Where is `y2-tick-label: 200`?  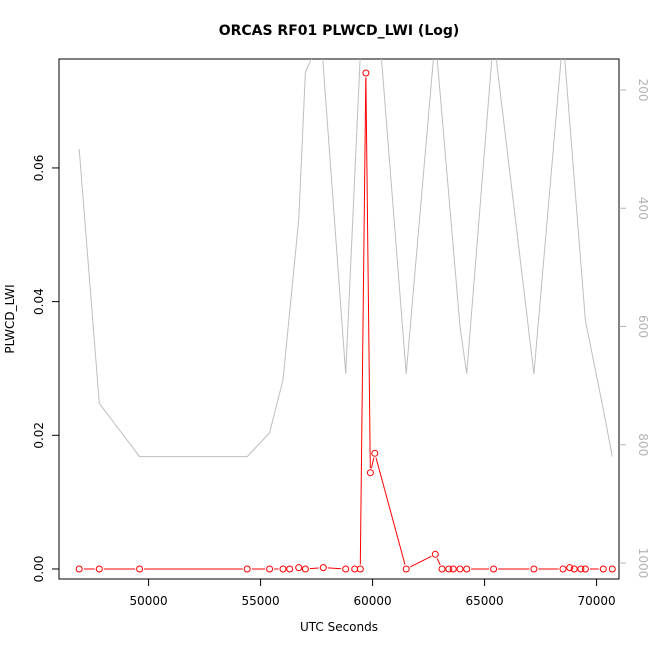
y2-tick-label: 200 is located at coordinates (643, 90).